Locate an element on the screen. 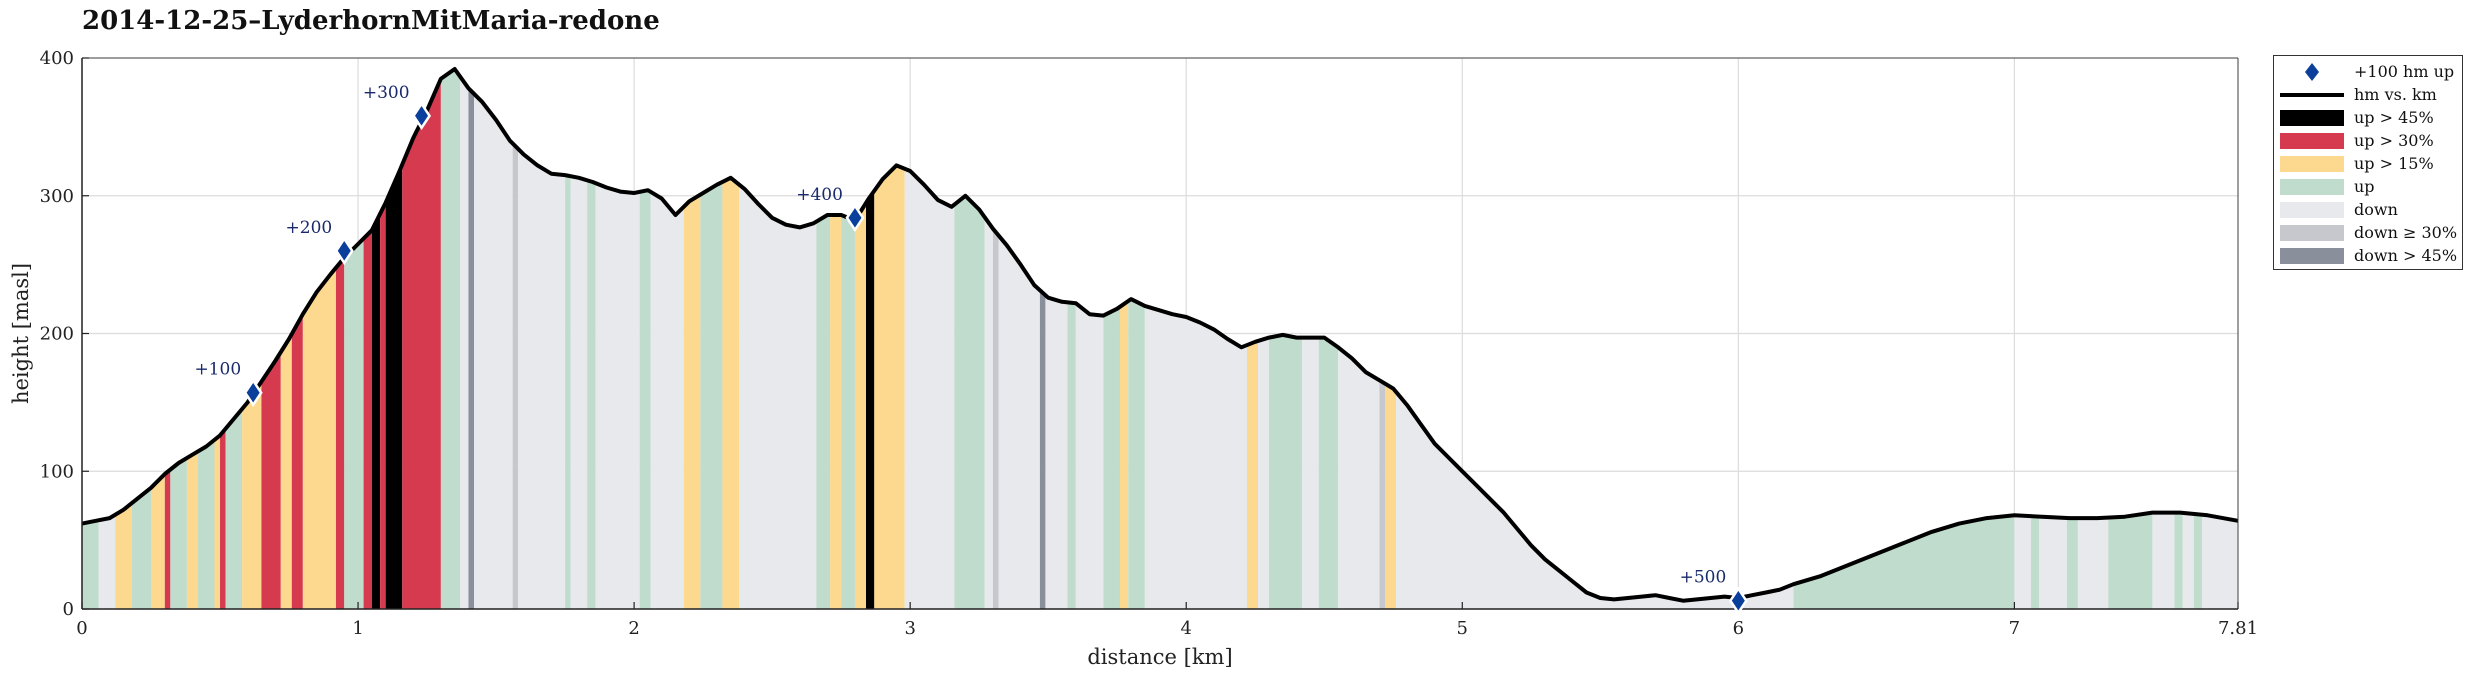 Image resolution: width=2473 pixels, height=681 pixels. legend-item: down > 45% is located at coordinates (2369, 255).